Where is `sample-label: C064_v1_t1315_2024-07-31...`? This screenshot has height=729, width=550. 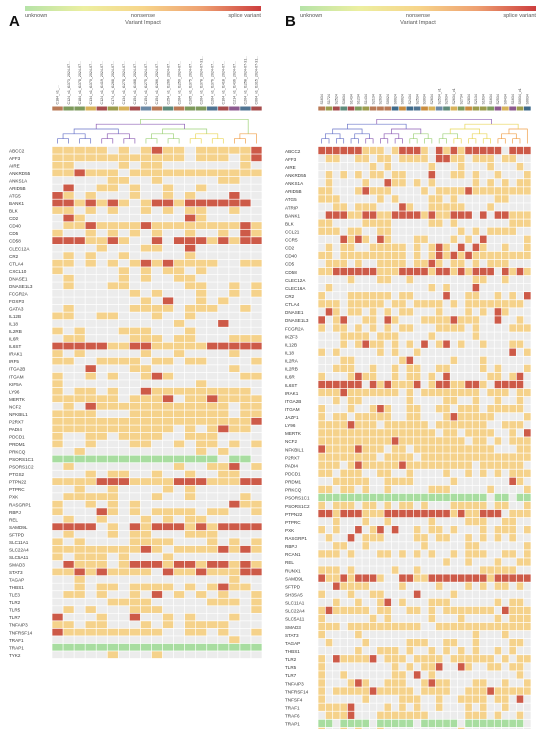 sample-label: C064_v1_t1315_2024-07-31... is located at coordinates (257, 80).